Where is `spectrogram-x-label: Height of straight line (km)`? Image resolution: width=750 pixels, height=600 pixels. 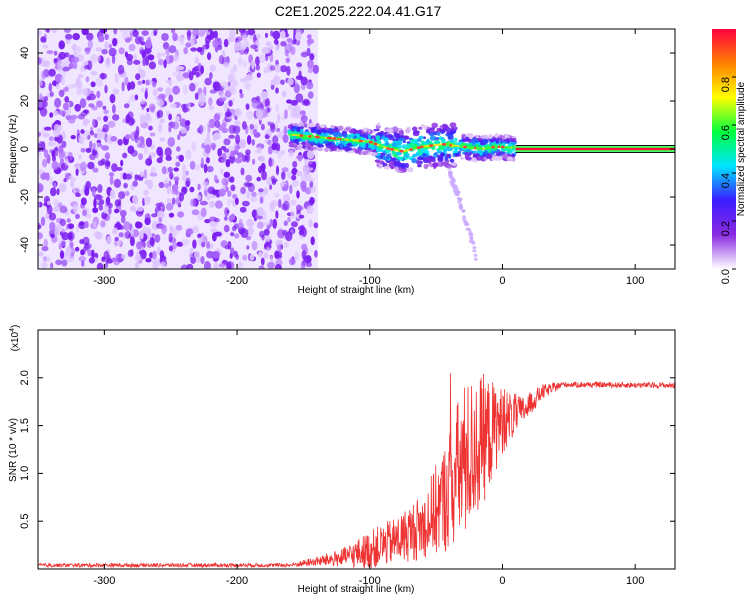
spectrogram-x-label: Height of straight line (km) is located at coordinates (356, 290).